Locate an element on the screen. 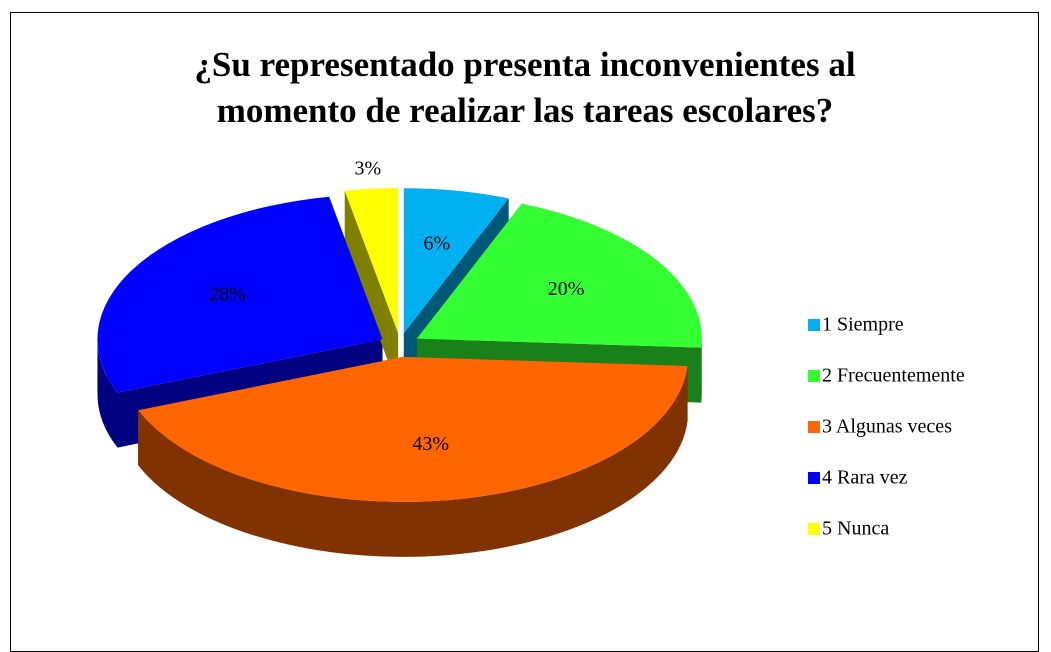 The height and width of the screenshot is (652, 1051). legend-label: 3 Algunas veces is located at coordinates (887, 427).